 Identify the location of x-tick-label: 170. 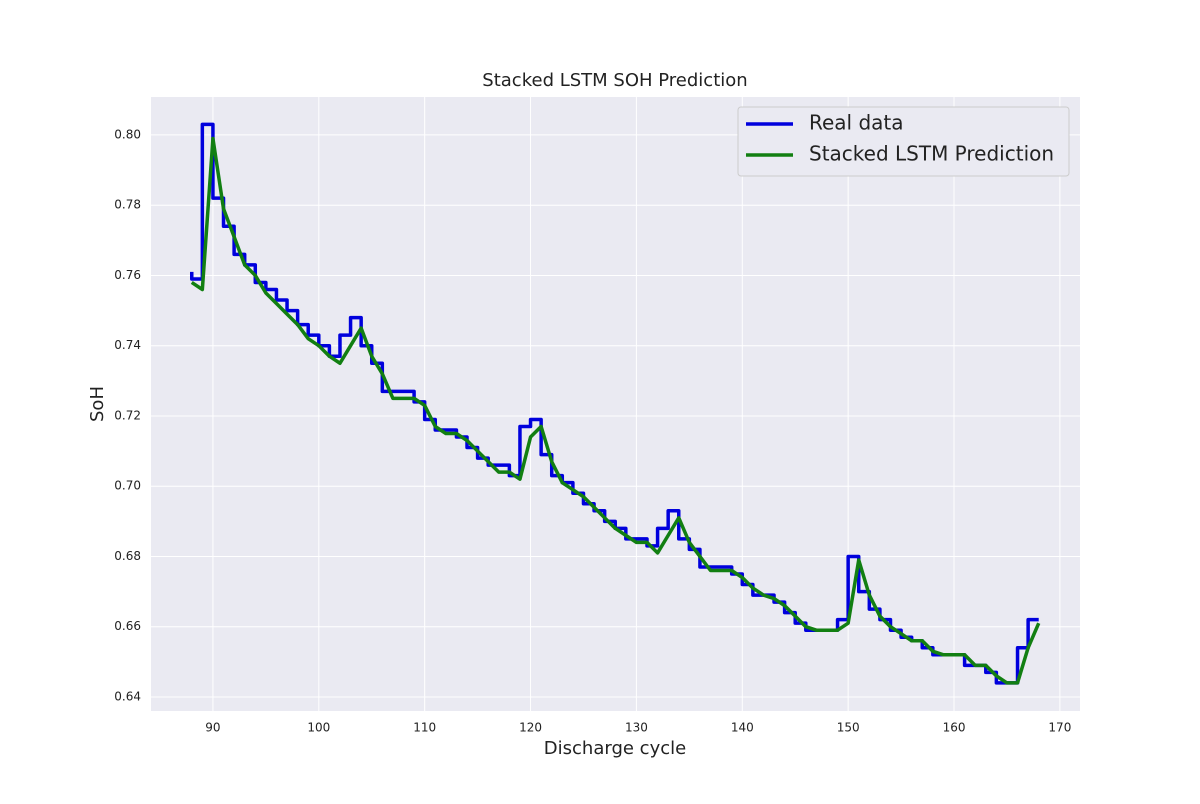
(1059, 728).